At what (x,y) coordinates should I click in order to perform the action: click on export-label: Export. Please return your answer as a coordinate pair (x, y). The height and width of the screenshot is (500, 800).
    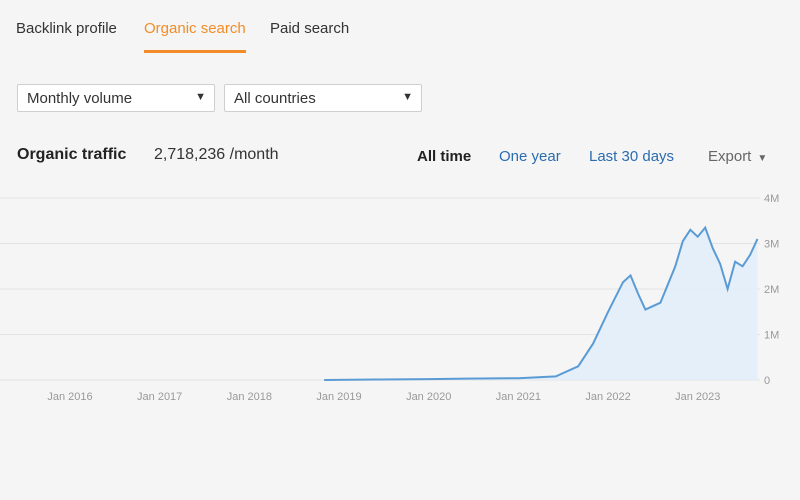
    Looking at the image, I should click on (730, 156).